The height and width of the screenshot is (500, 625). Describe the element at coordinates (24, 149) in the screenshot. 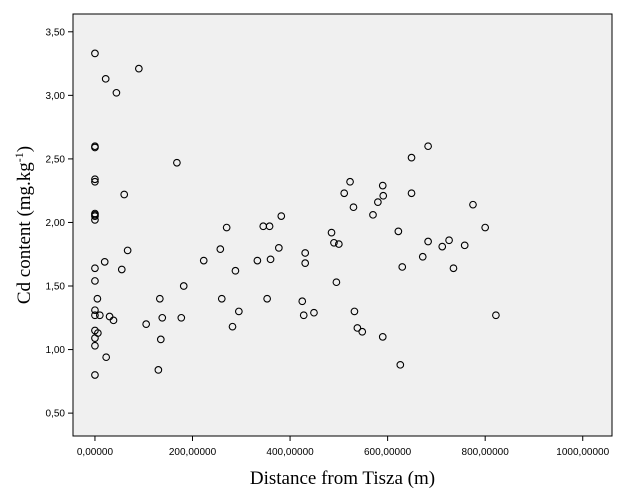

I see `y-axis-title-close: )` at that location.